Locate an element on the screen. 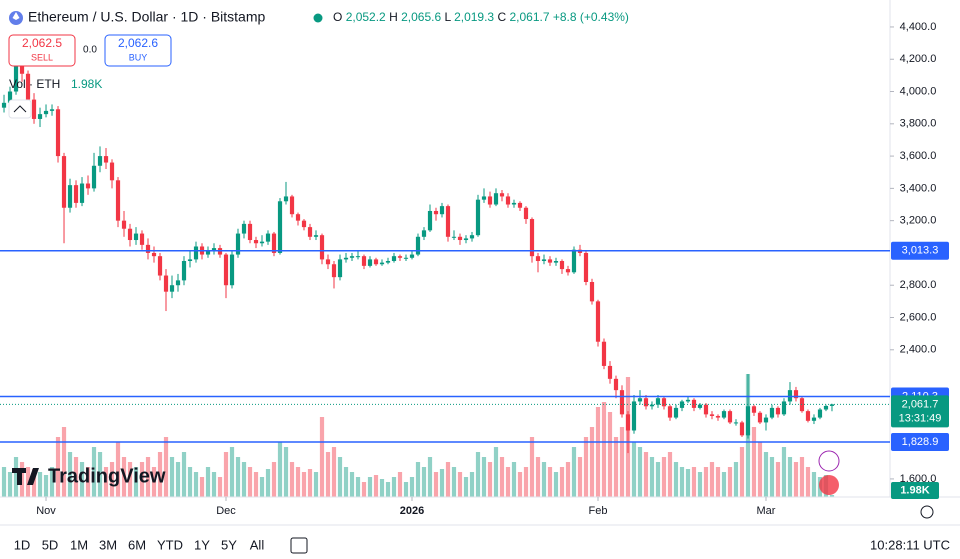  range-button: 1Y is located at coordinates (202, 544).